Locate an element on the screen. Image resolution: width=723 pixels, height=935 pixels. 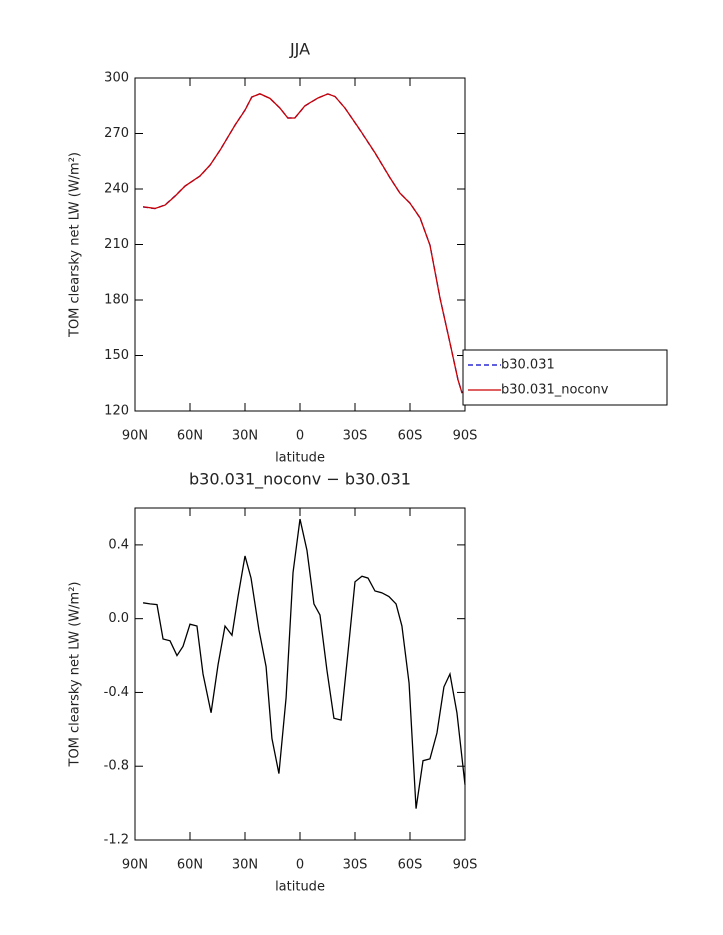
legend-label: b30.031_noconv is located at coordinates (555, 390).